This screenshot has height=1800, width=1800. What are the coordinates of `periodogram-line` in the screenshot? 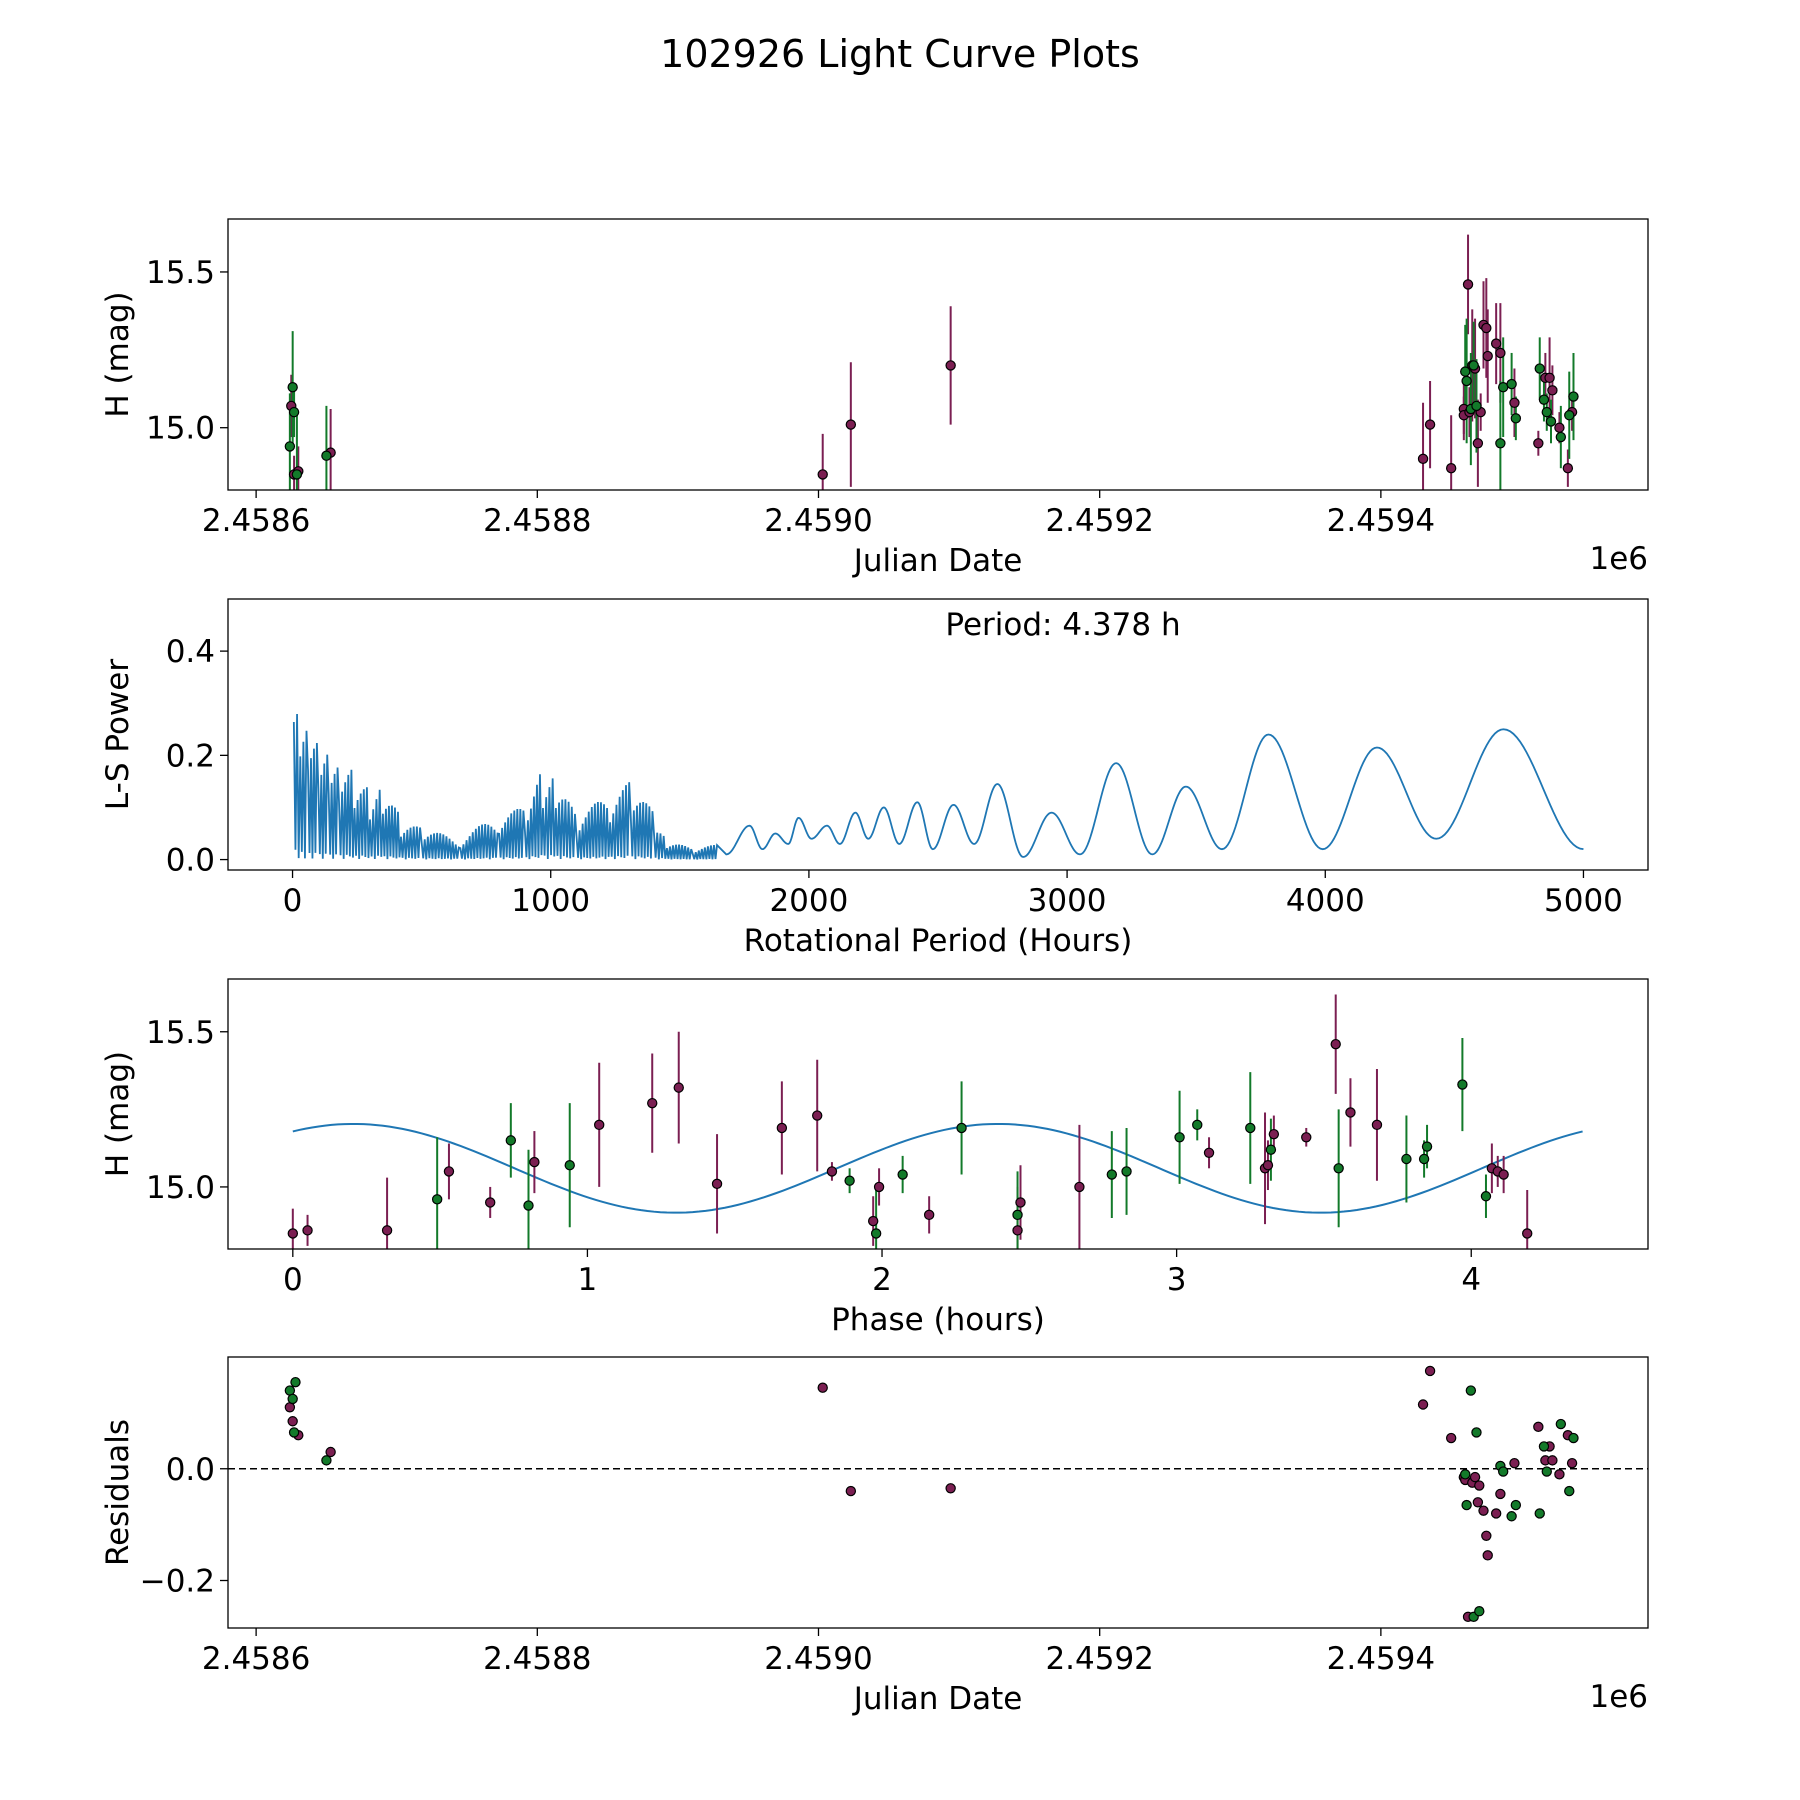 It's located at (938, 787).